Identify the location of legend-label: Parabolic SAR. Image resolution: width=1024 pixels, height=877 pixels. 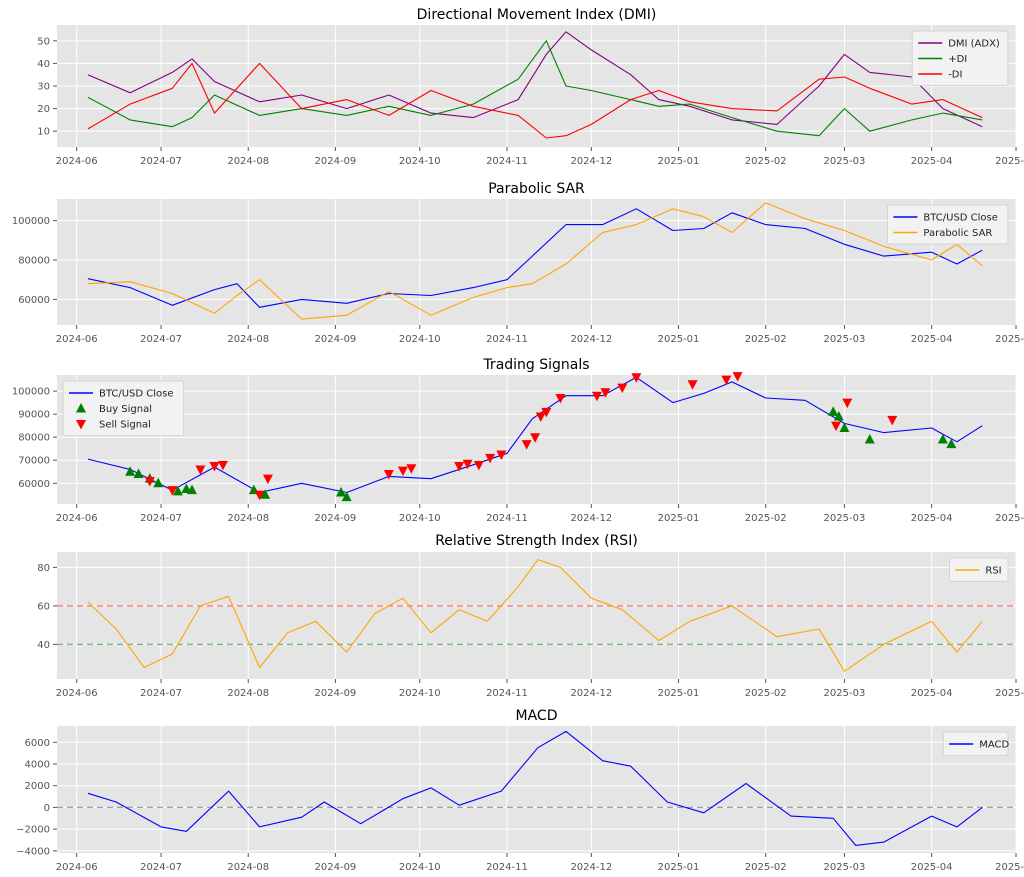
(957, 233).